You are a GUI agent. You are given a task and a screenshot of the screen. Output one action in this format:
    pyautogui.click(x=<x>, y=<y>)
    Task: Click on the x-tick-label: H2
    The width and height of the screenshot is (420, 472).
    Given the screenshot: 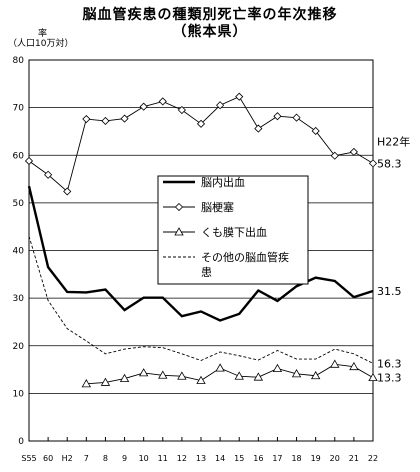 What is the action you would take?
    pyautogui.click(x=67, y=458)
    